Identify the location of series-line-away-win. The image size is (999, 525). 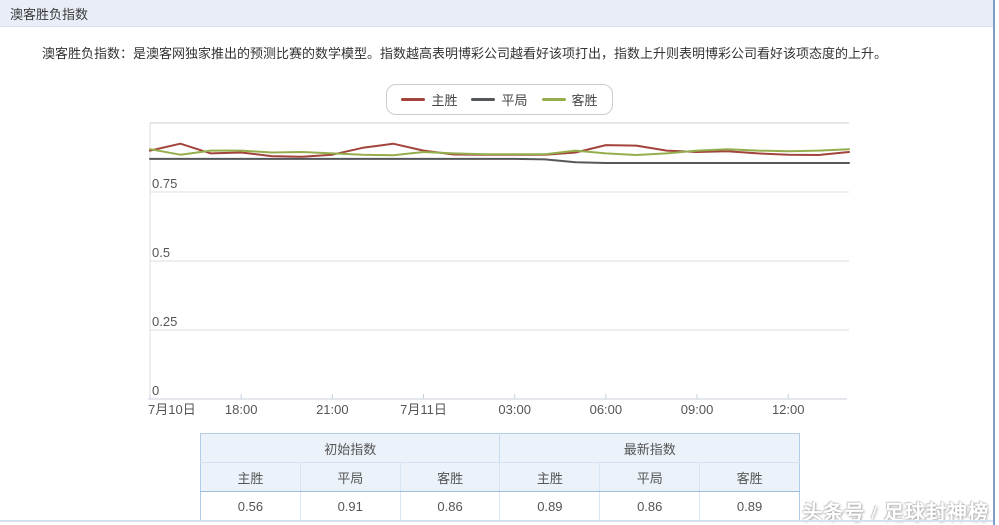
(499, 152).